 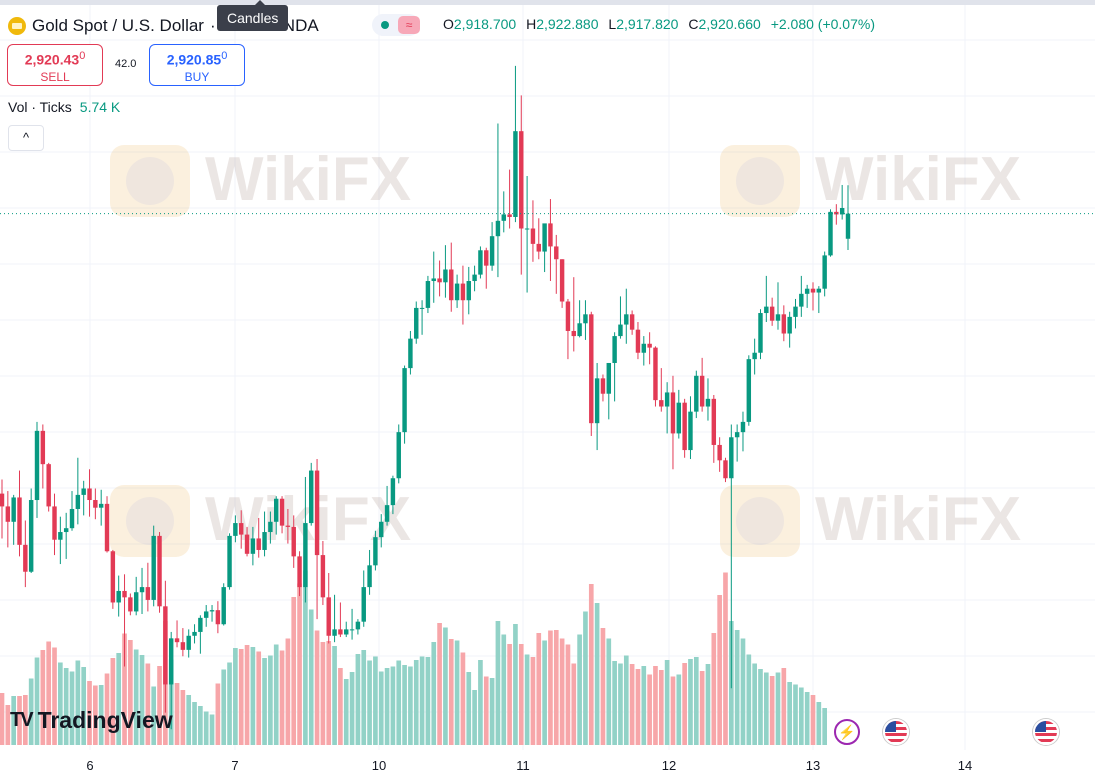 What do you see at coordinates (847, 732) in the screenshot?
I see `event-lightning-icon: ⚡` at bounding box center [847, 732].